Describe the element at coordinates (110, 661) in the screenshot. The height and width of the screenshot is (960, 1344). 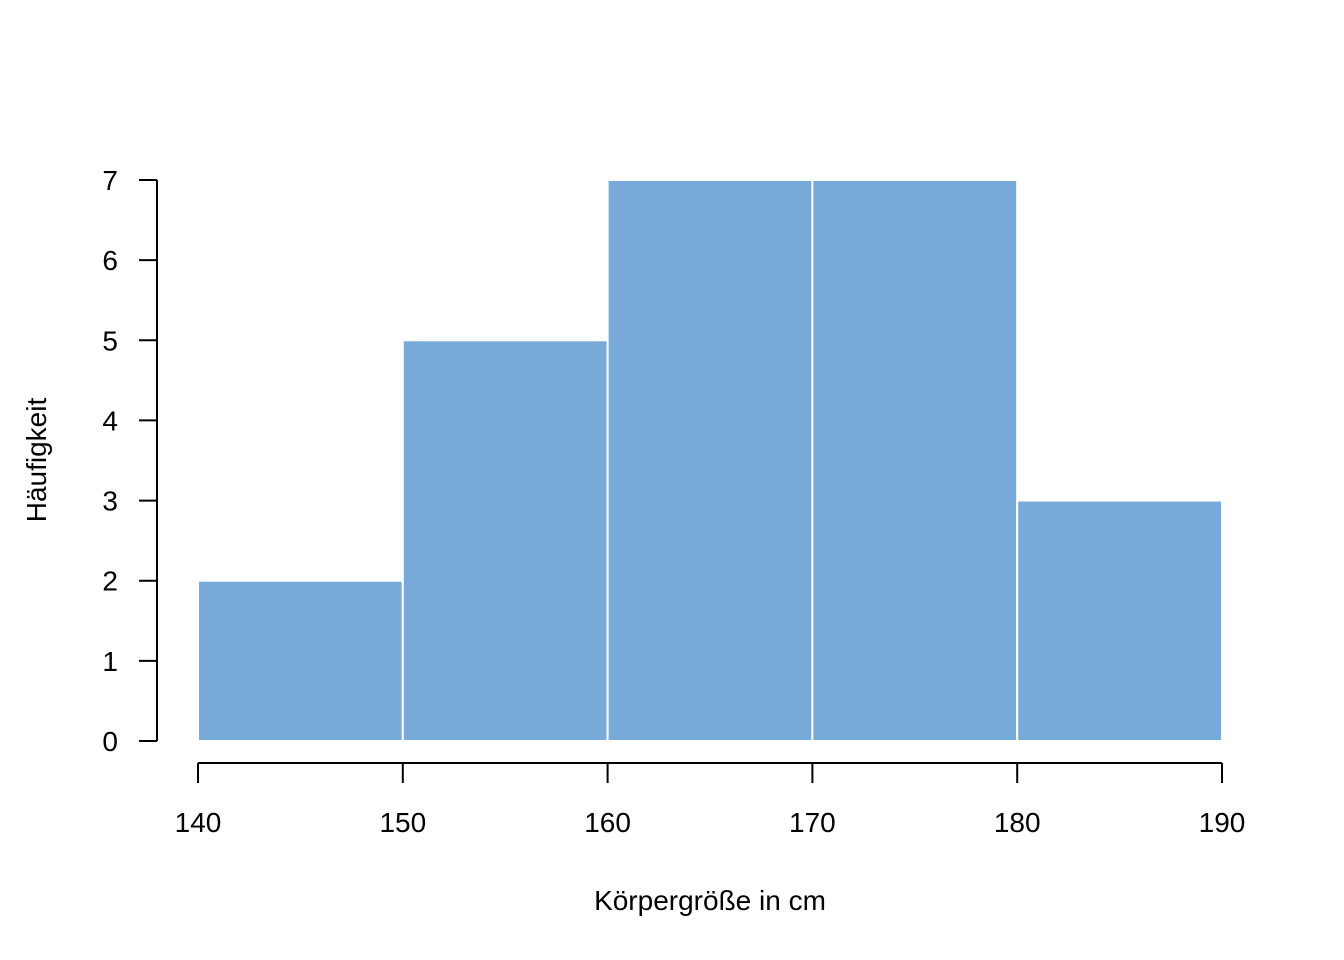
I see `y-tick-label: 1` at that location.